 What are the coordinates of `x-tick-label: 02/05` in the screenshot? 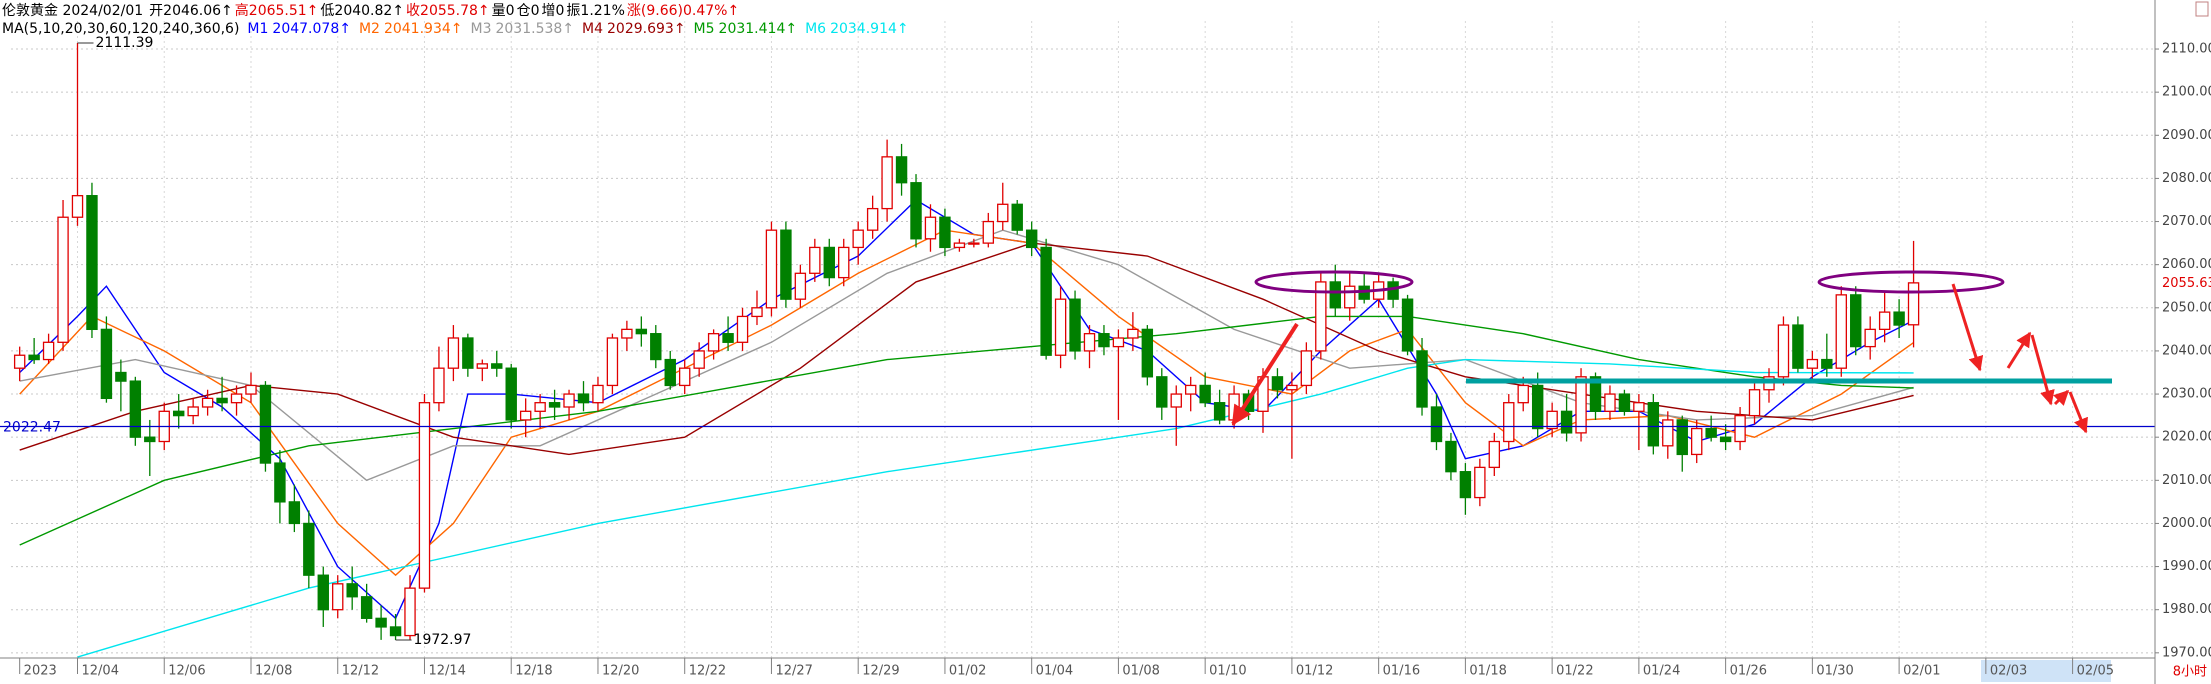 It's located at (2095, 671).